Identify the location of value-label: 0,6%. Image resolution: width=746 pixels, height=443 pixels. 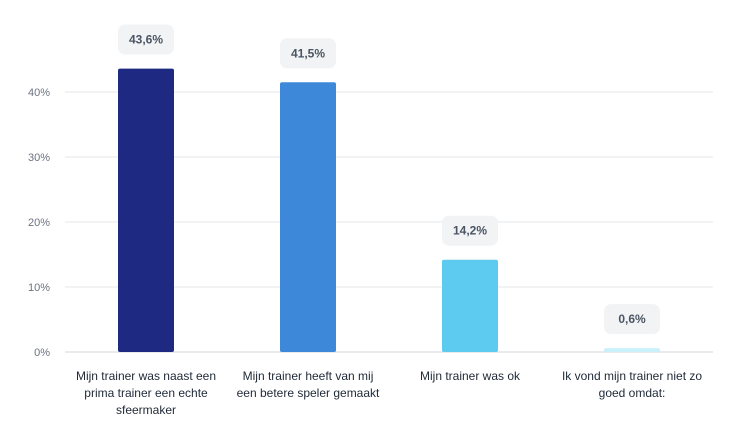
(632, 319).